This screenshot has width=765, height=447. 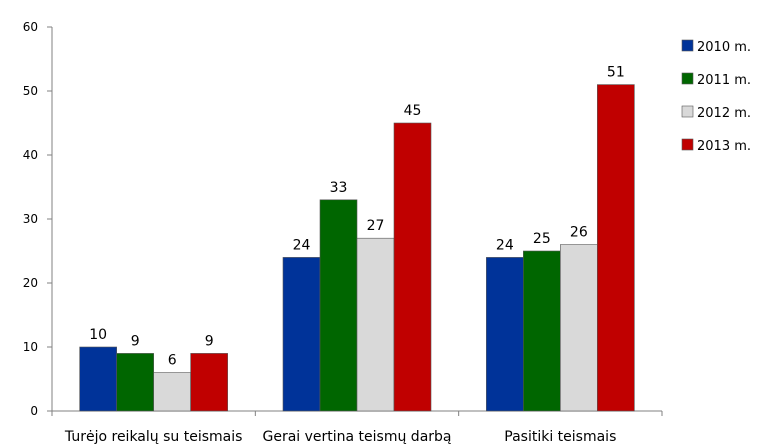 I want to click on y-tick-label: 10, so click(x=30, y=347).